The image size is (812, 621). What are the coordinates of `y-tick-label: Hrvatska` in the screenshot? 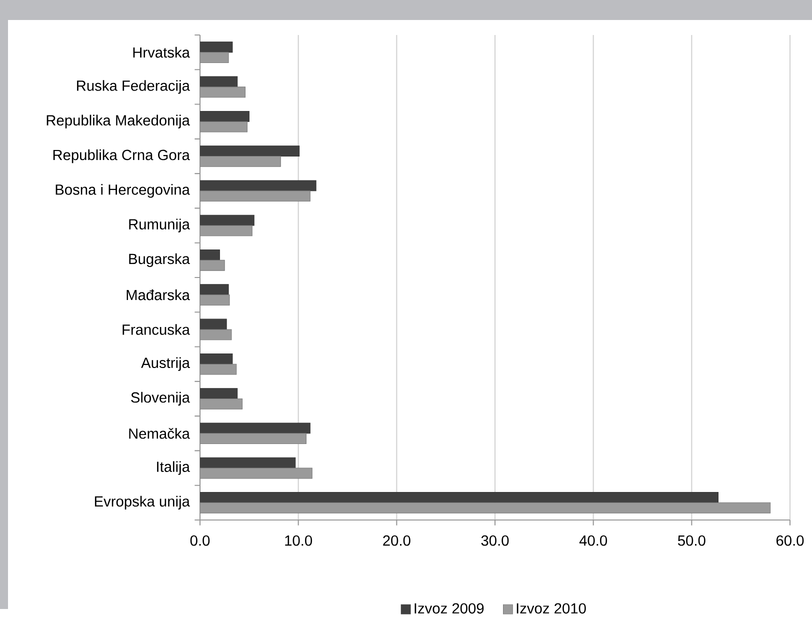 It's located at (161, 52).